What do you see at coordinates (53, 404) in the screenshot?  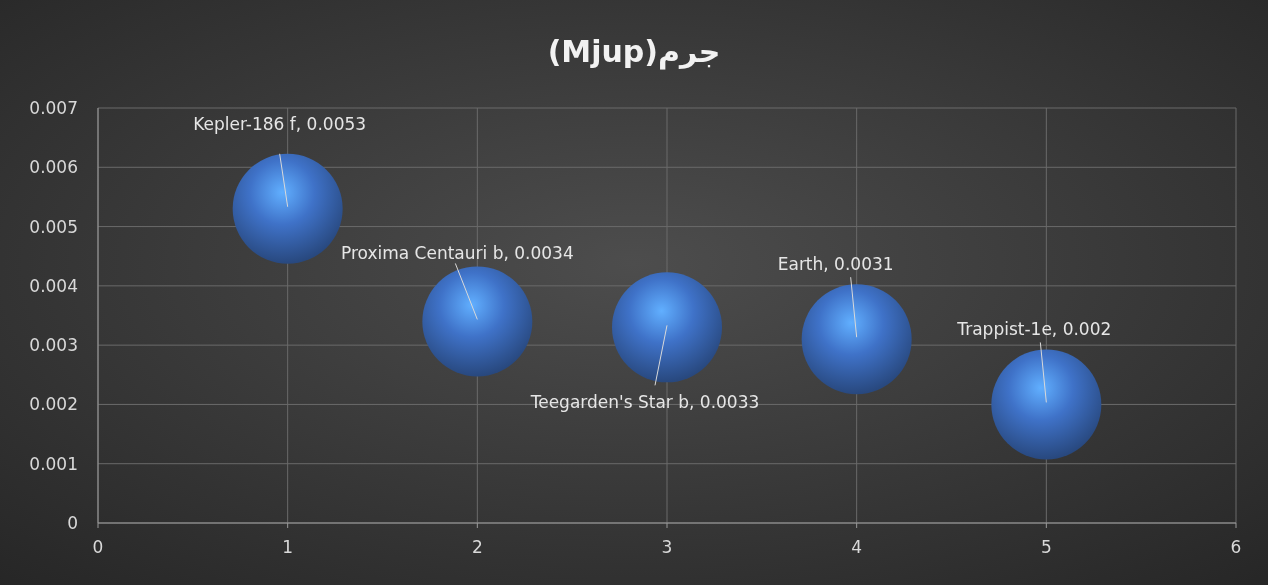 I see `y-tick-label: 0.002` at bounding box center [53, 404].